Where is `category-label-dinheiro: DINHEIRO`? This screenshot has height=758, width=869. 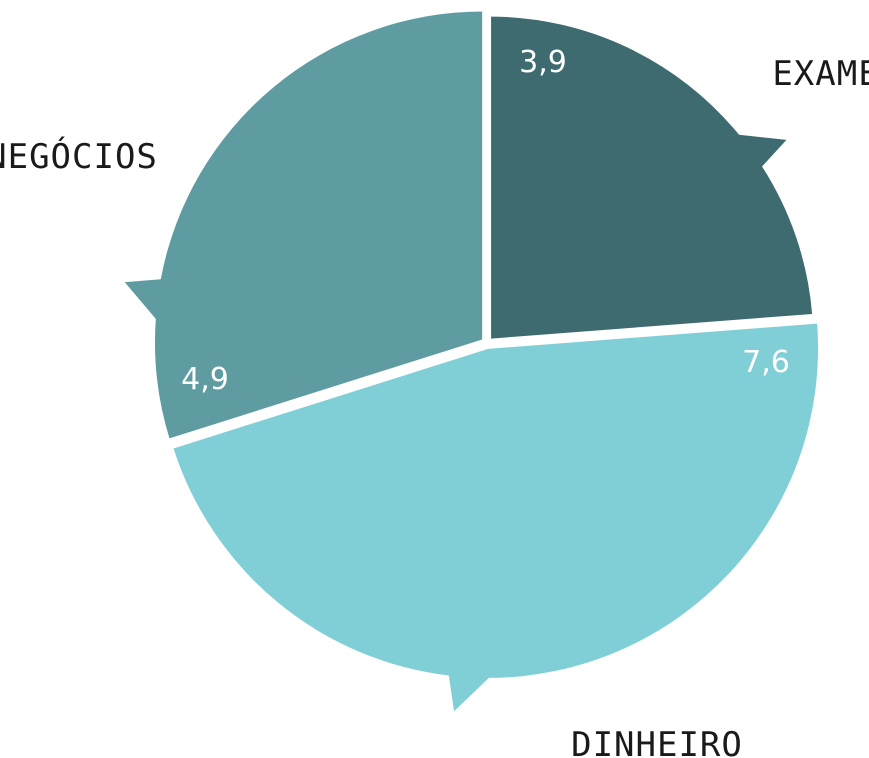
category-label-dinheiro: DINHEIRO is located at coordinates (657, 741).